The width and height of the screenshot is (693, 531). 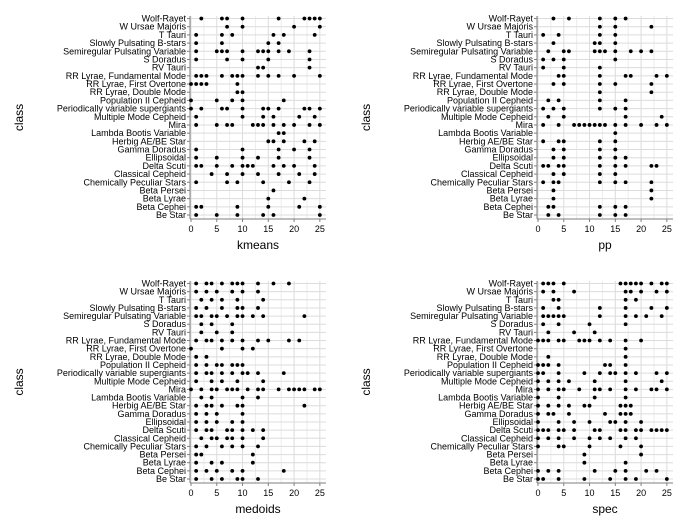 What do you see at coordinates (172, 35) in the screenshot?
I see `y-tick-label: T Tauri` at bounding box center [172, 35].